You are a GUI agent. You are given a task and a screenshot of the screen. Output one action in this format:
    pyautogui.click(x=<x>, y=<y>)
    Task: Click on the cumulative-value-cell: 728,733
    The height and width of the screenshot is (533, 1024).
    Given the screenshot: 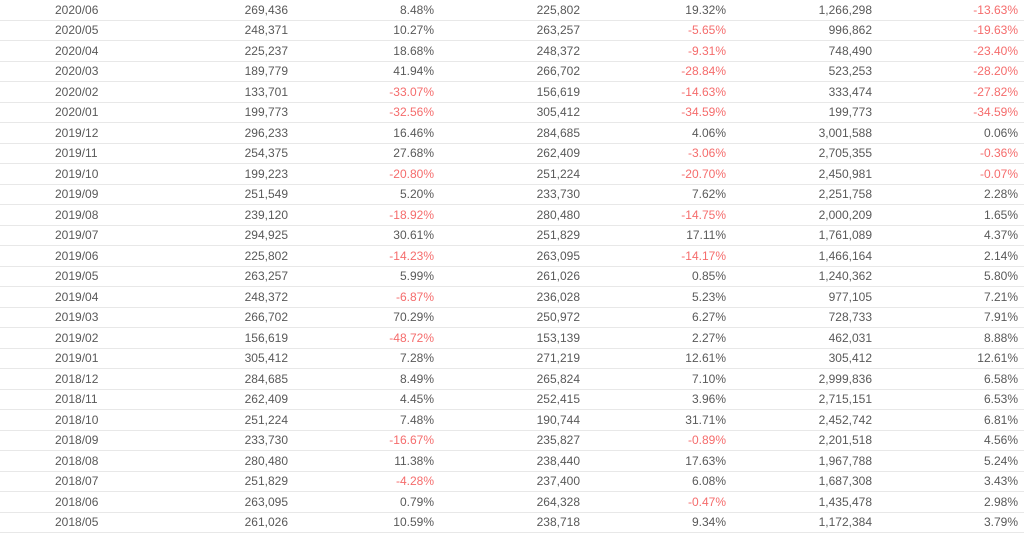 What is the action you would take?
    pyautogui.click(x=850, y=317)
    